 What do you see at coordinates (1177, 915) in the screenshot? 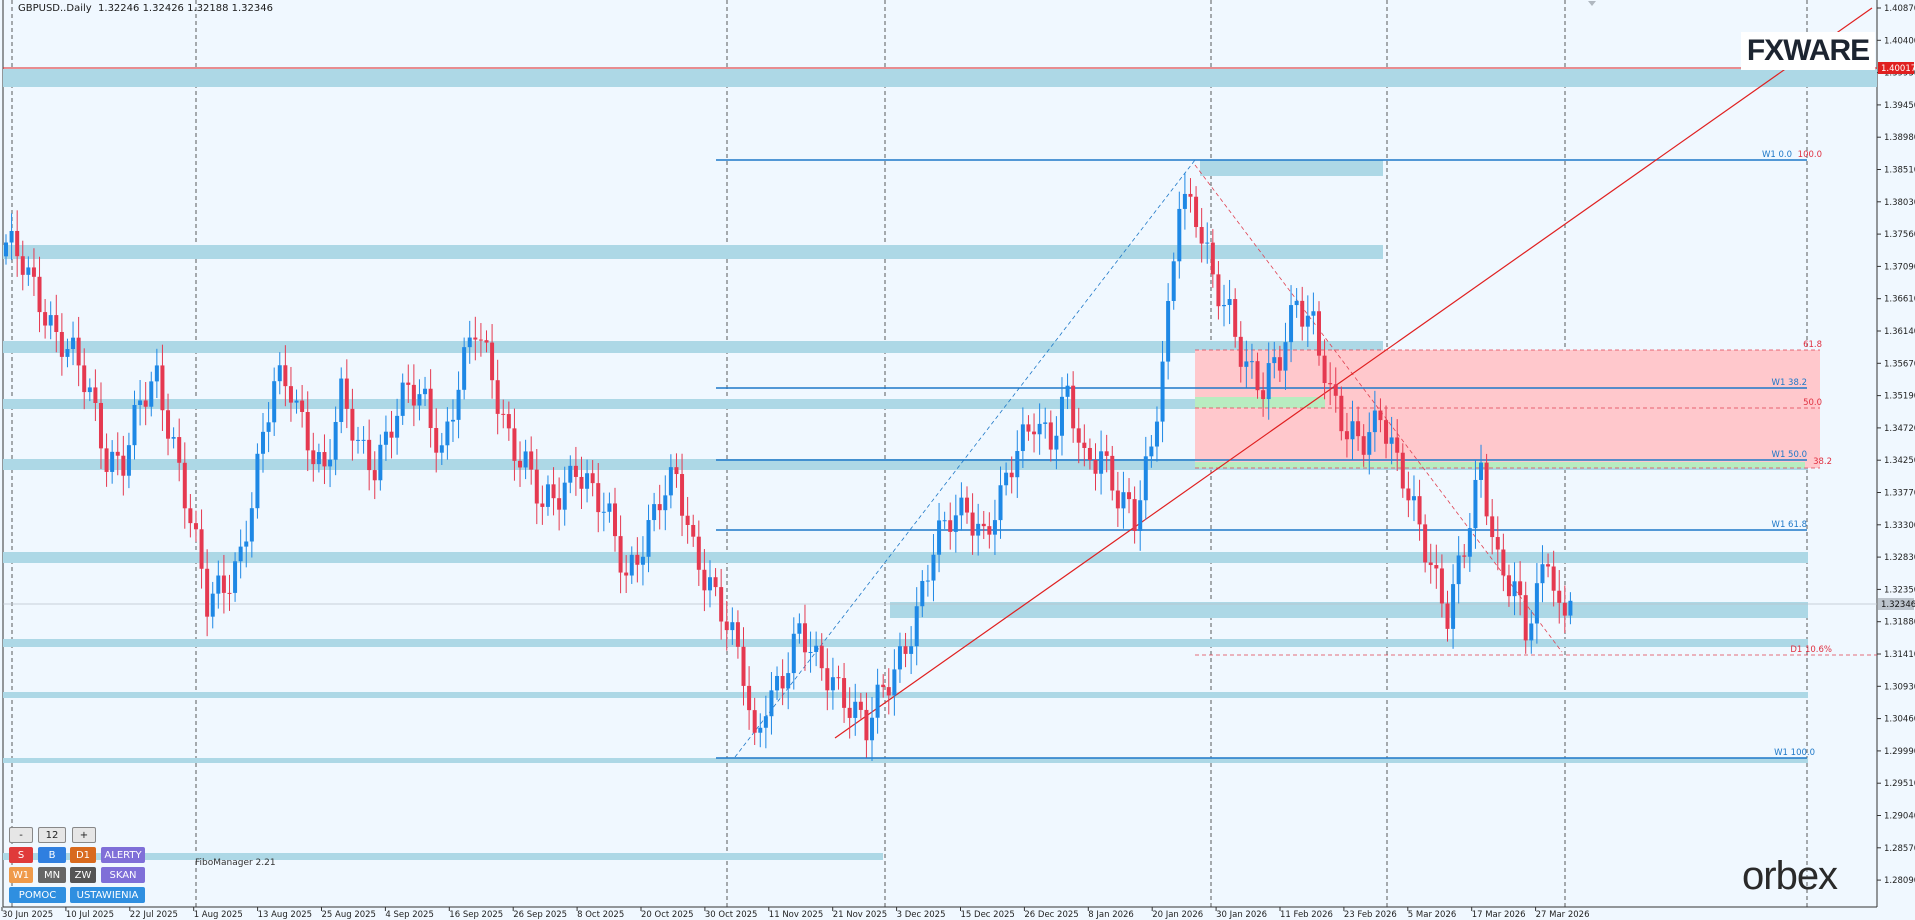
I see `time-tick-label: 20 Jan 2026` at bounding box center [1177, 915].